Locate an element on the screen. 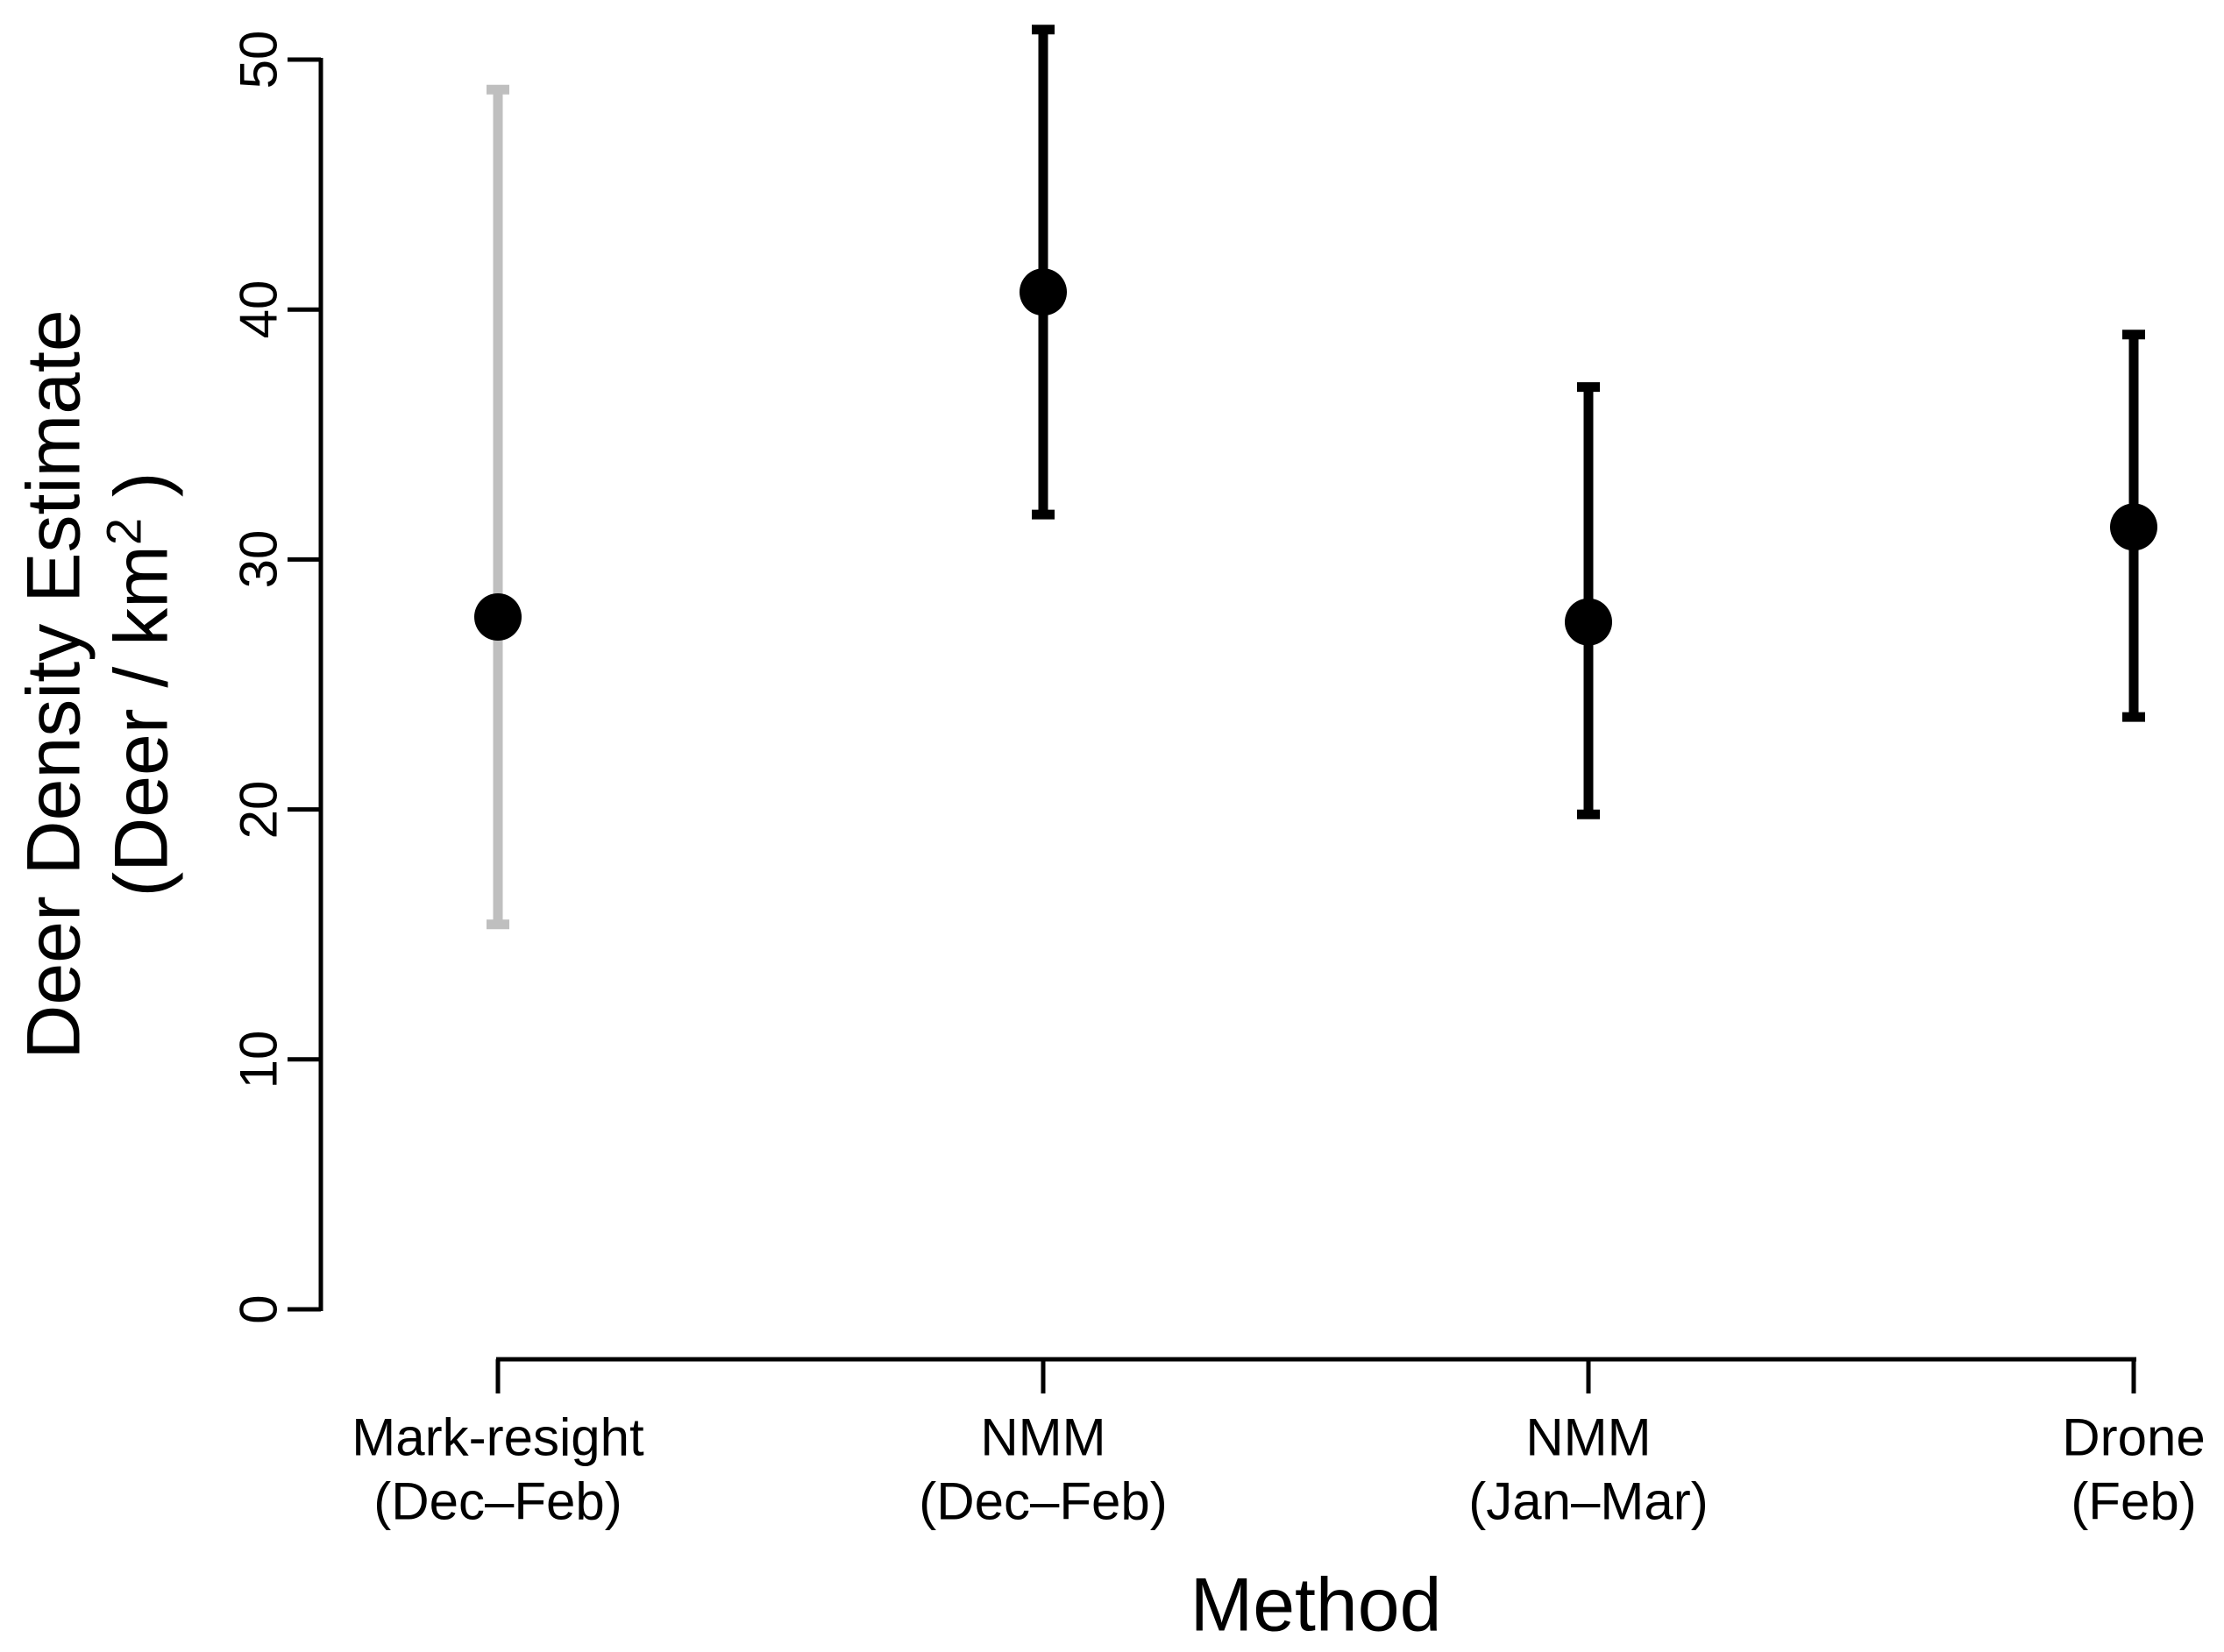 The height and width of the screenshot is (1652, 2224). y-axis-unit-superscript: 2 is located at coordinates (124, 532).